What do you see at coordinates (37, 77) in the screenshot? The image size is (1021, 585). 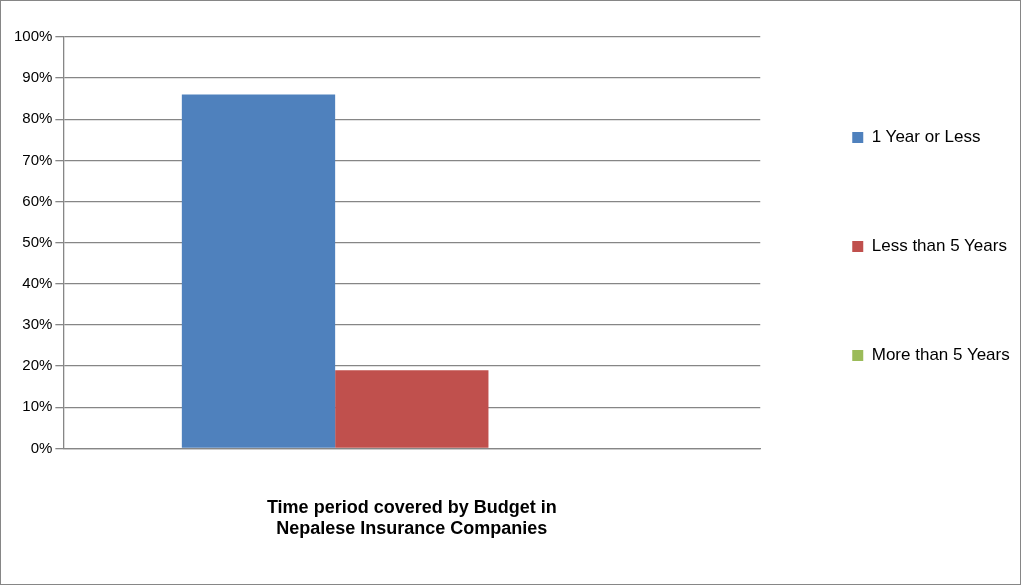 I see `y-tick-label: 90%` at bounding box center [37, 77].